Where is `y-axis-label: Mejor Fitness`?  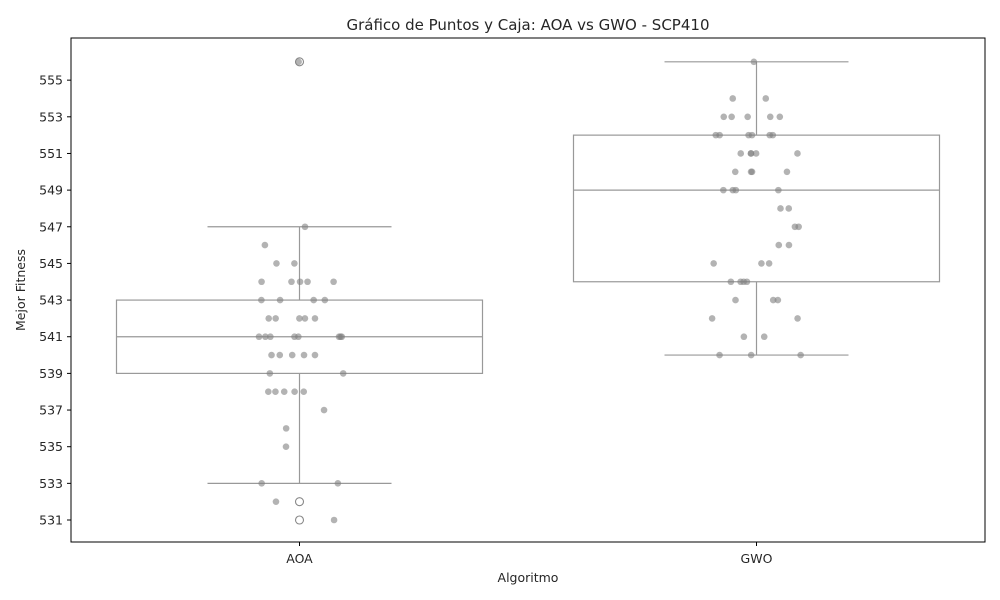 y-axis-label: Mejor Fitness is located at coordinates (20, 290).